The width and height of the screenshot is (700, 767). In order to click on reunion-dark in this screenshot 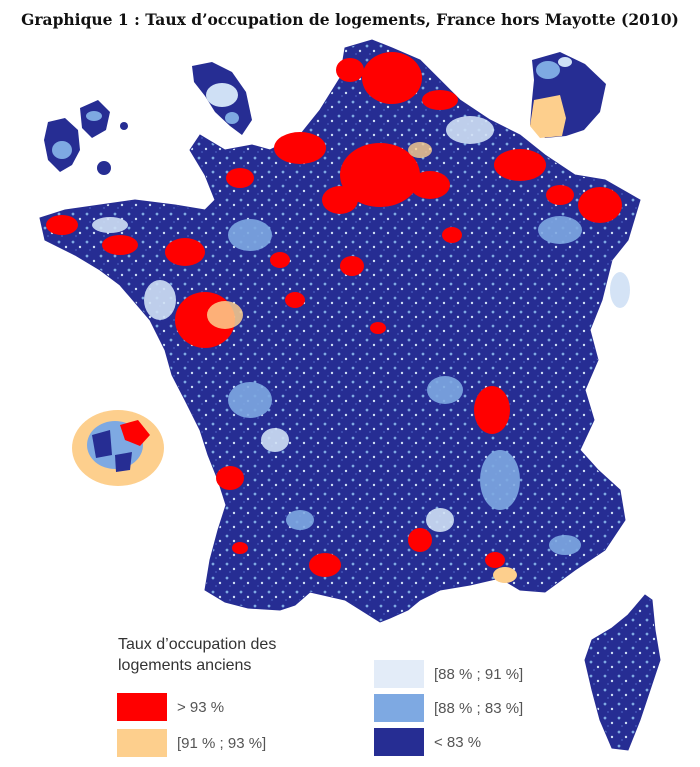, I will do `click(102, 444)`.